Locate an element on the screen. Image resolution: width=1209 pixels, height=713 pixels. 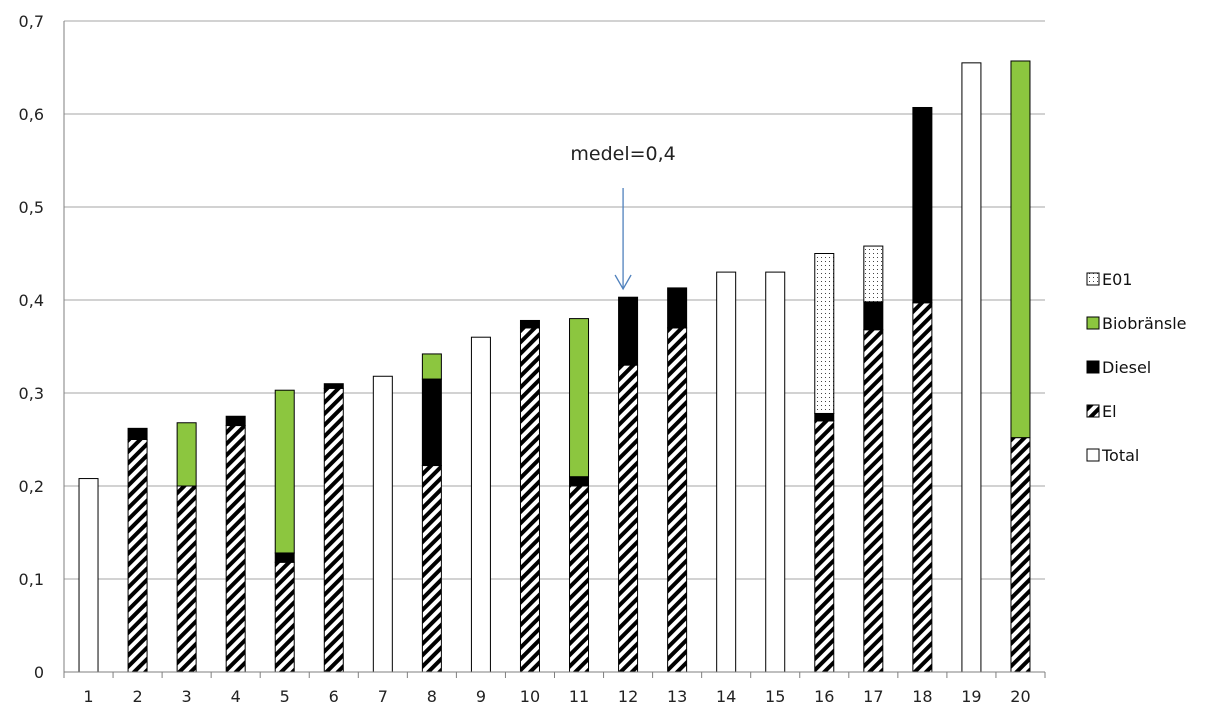
legend-label: Total is located at coordinates (1120, 455).